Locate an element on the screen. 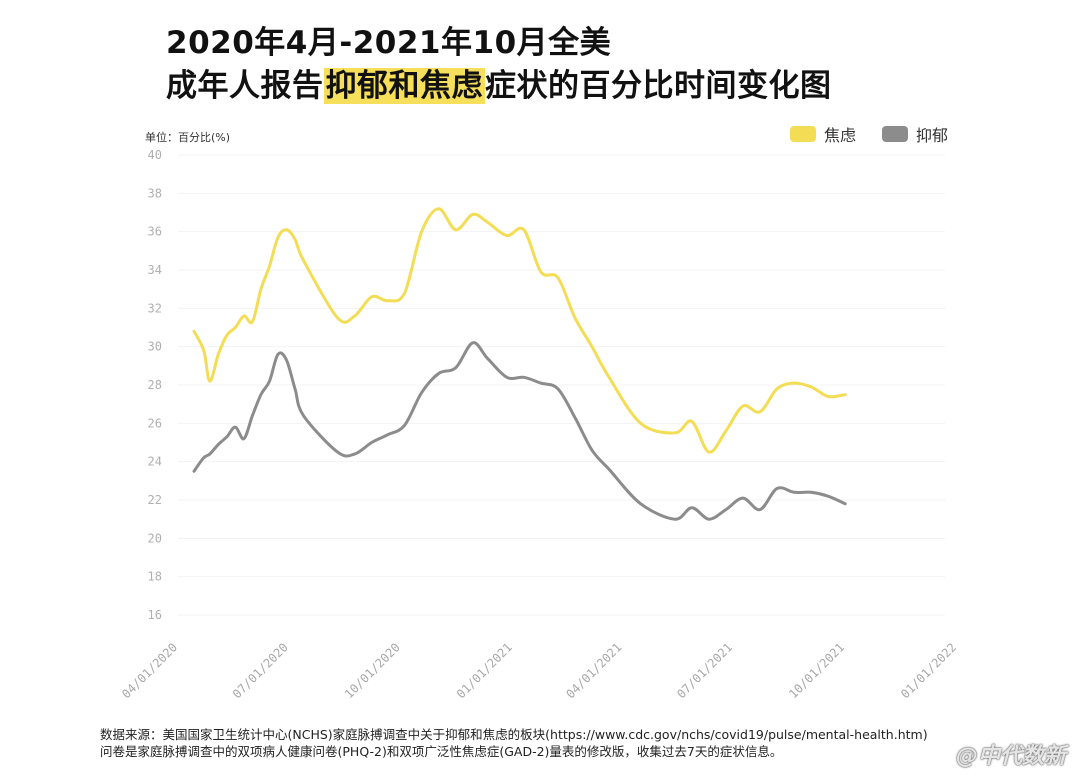 The image size is (1080, 776). x-tick-label: 07/01/2020 is located at coordinates (260, 670).